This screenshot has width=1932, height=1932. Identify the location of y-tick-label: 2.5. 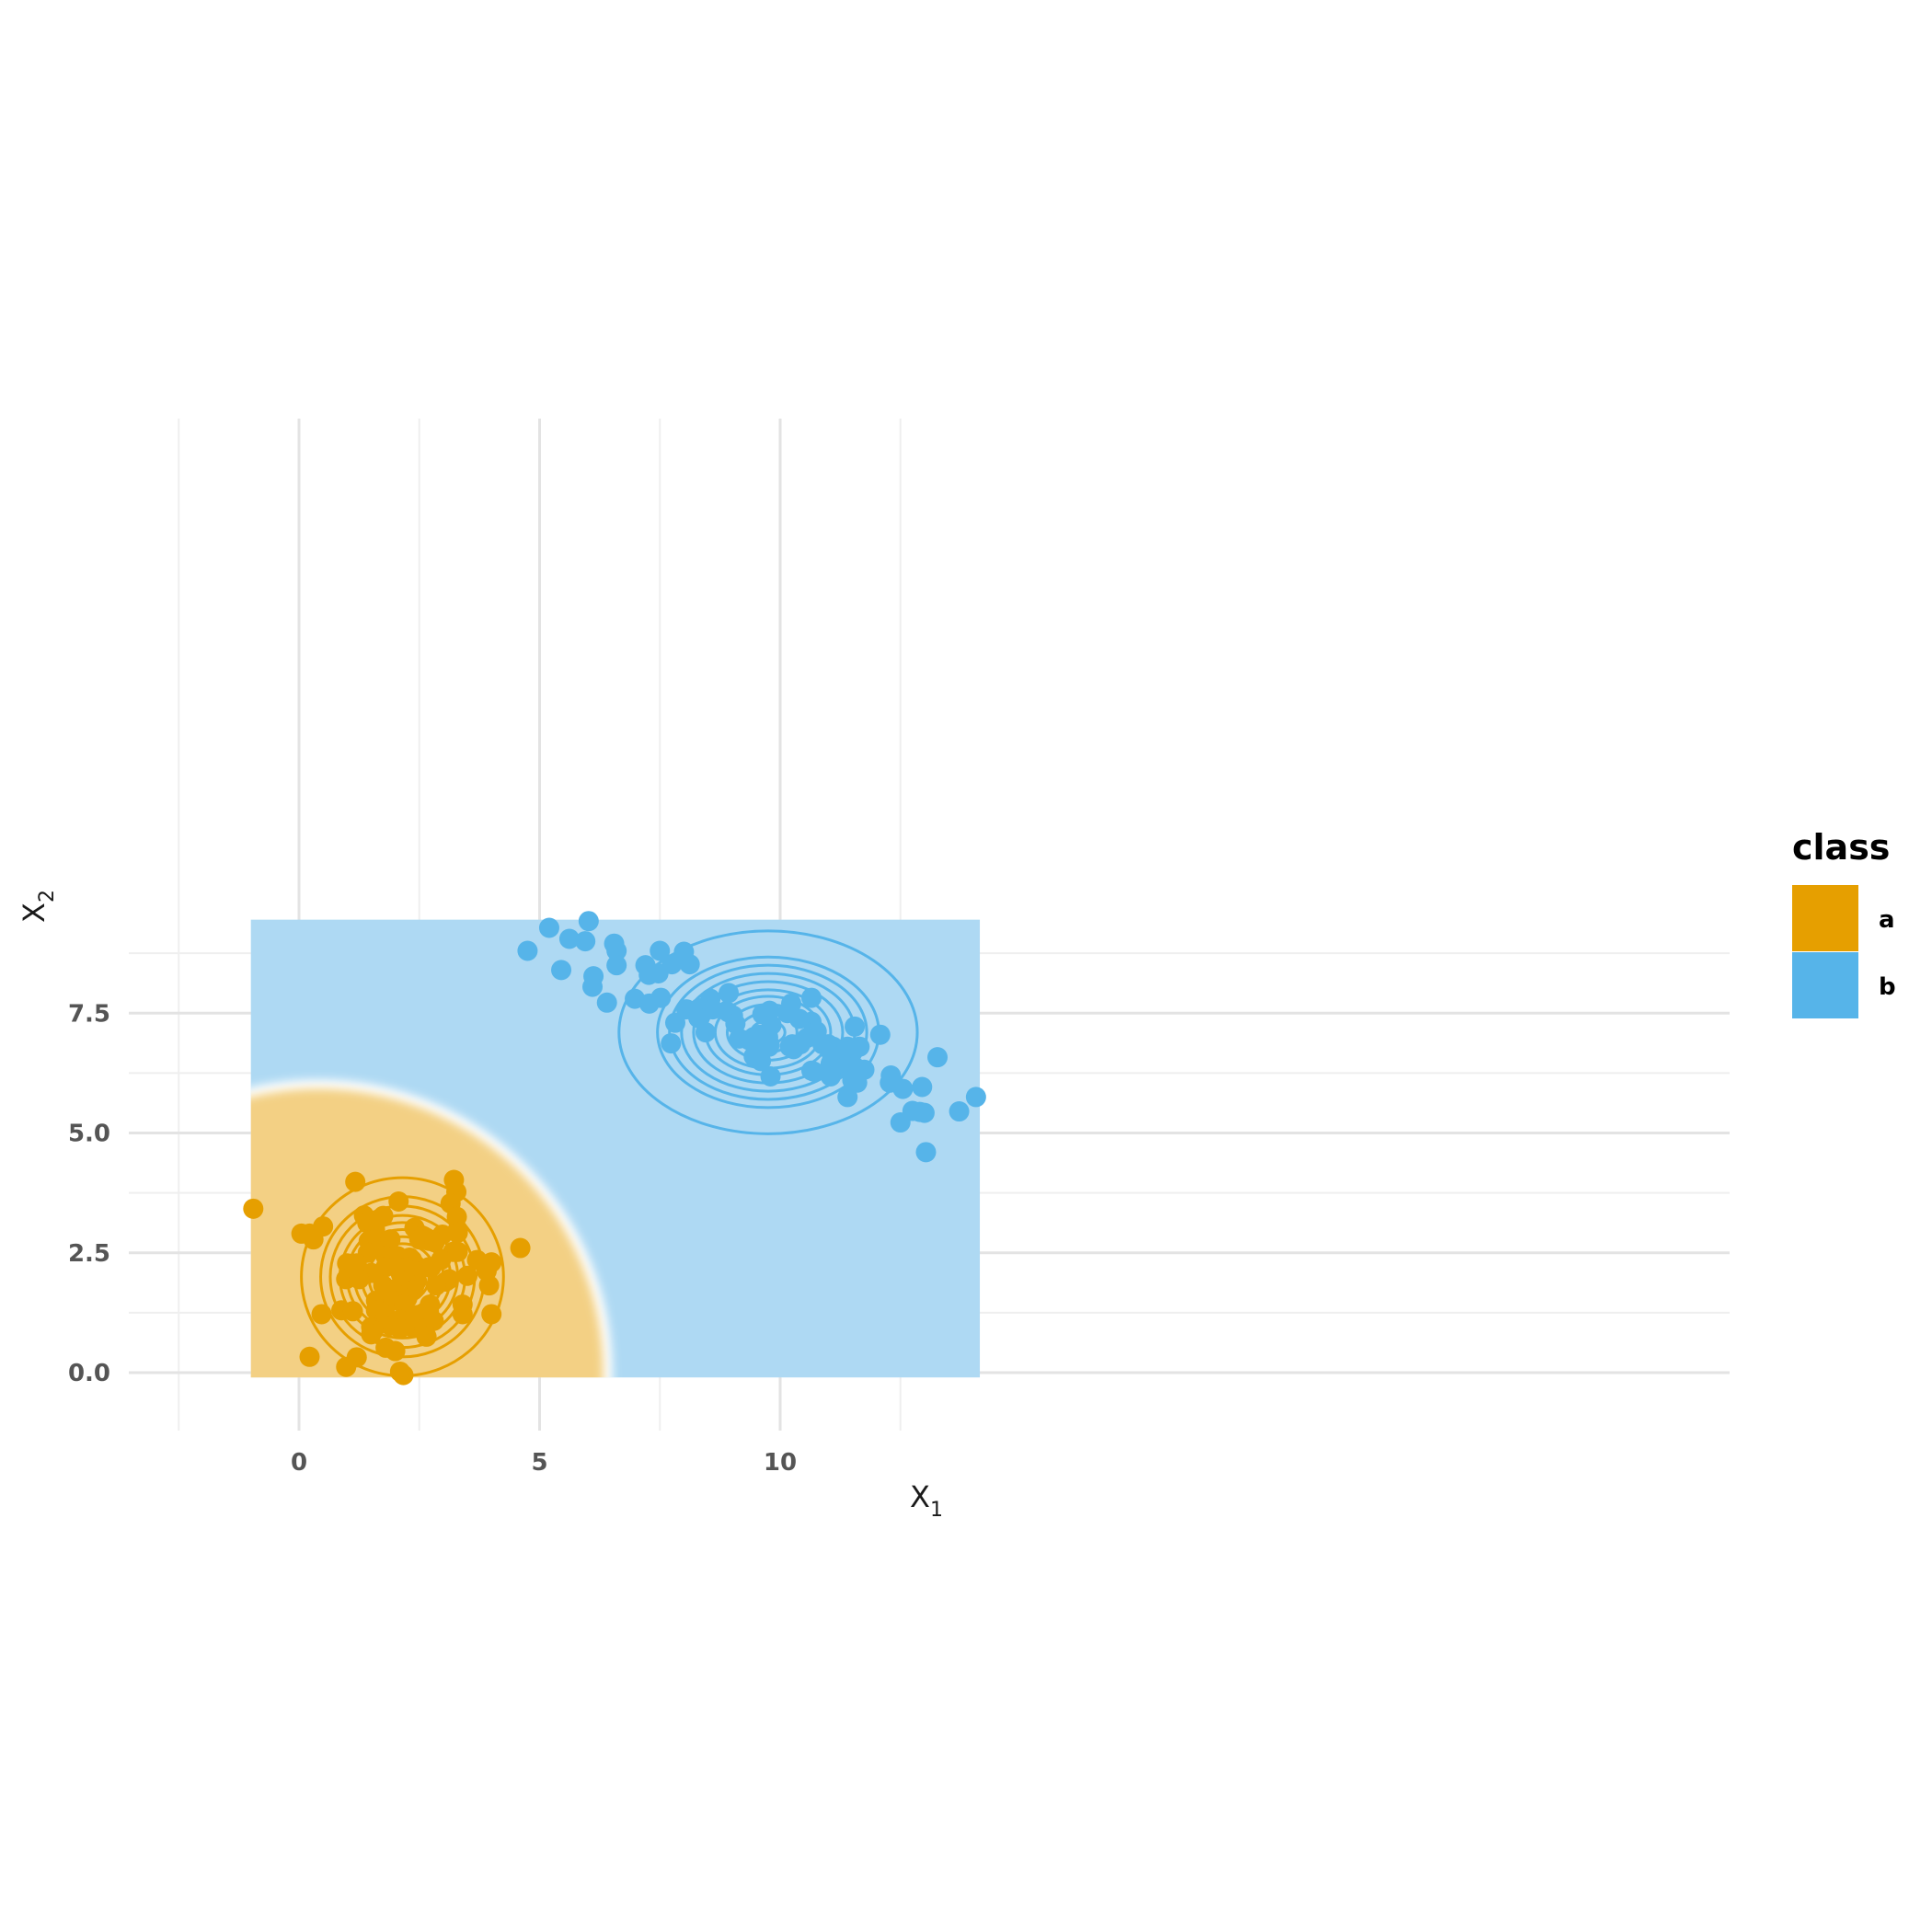
(89, 1254).